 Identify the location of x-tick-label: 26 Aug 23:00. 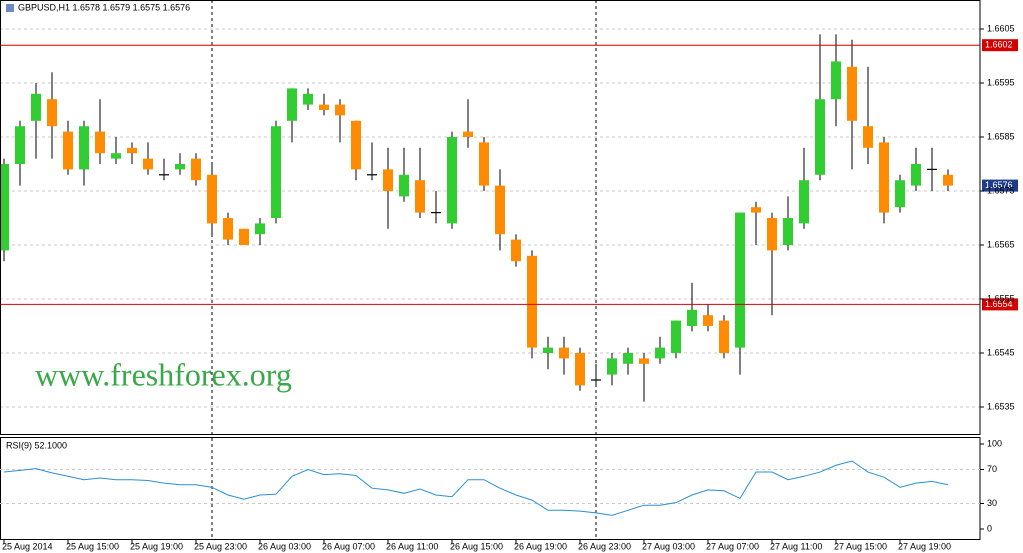
(604, 546).